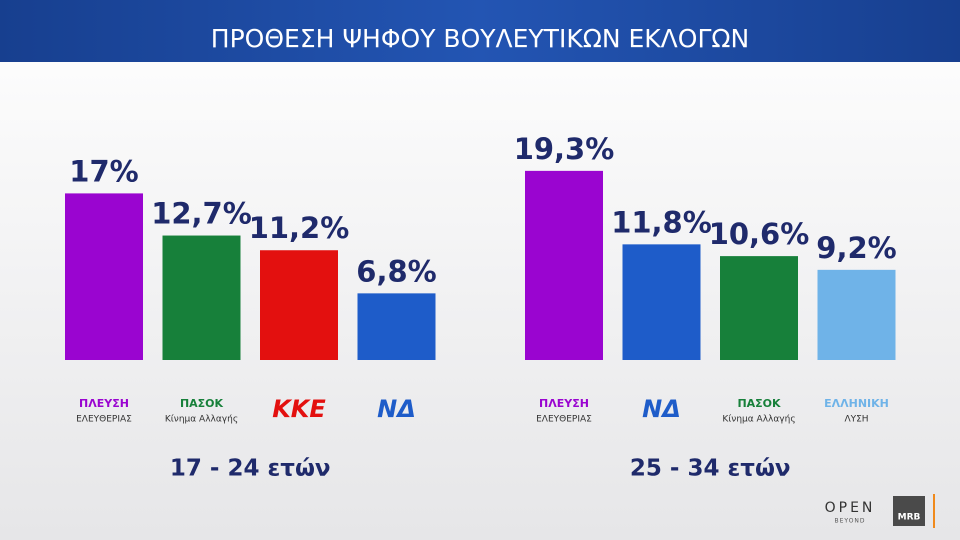 This screenshot has height=540, width=960. Describe the element at coordinates (909, 511) in the screenshot. I see `pollster-box` at that location.